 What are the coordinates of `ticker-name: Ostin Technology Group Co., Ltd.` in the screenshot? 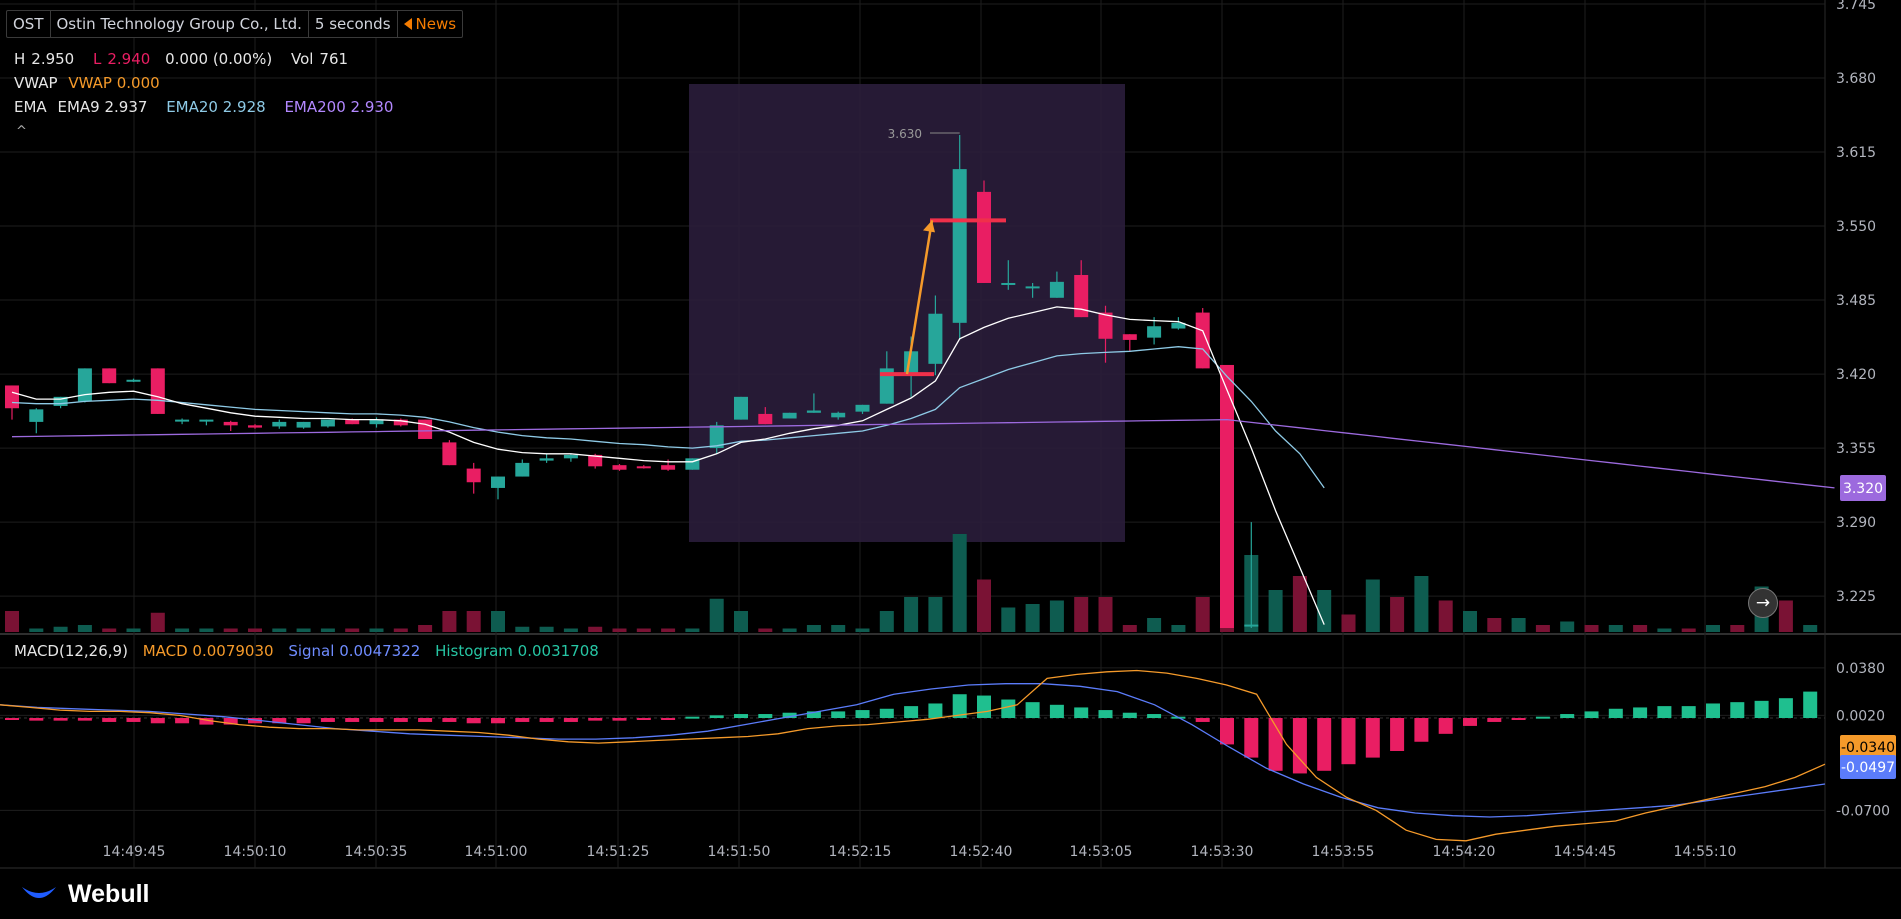 It's located at (180, 24).